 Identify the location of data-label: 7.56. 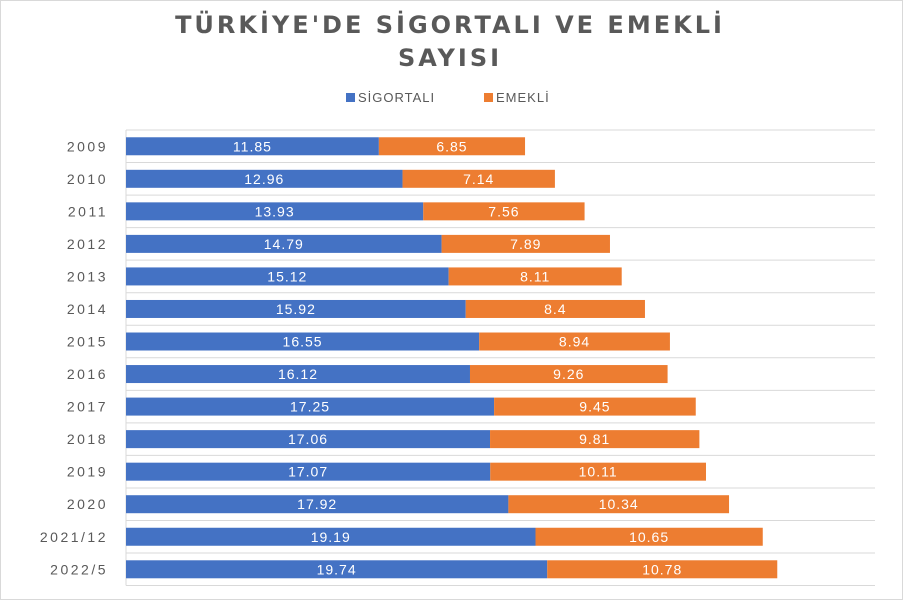
(503, 211).